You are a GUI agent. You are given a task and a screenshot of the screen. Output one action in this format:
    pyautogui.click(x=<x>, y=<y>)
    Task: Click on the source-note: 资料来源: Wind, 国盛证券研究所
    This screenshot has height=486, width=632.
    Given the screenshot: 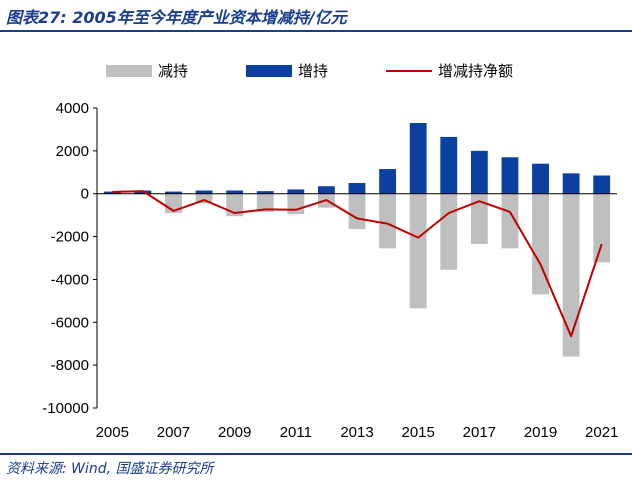 What is the action you would take?
    pyautogui.click(x=110, y=469)
    